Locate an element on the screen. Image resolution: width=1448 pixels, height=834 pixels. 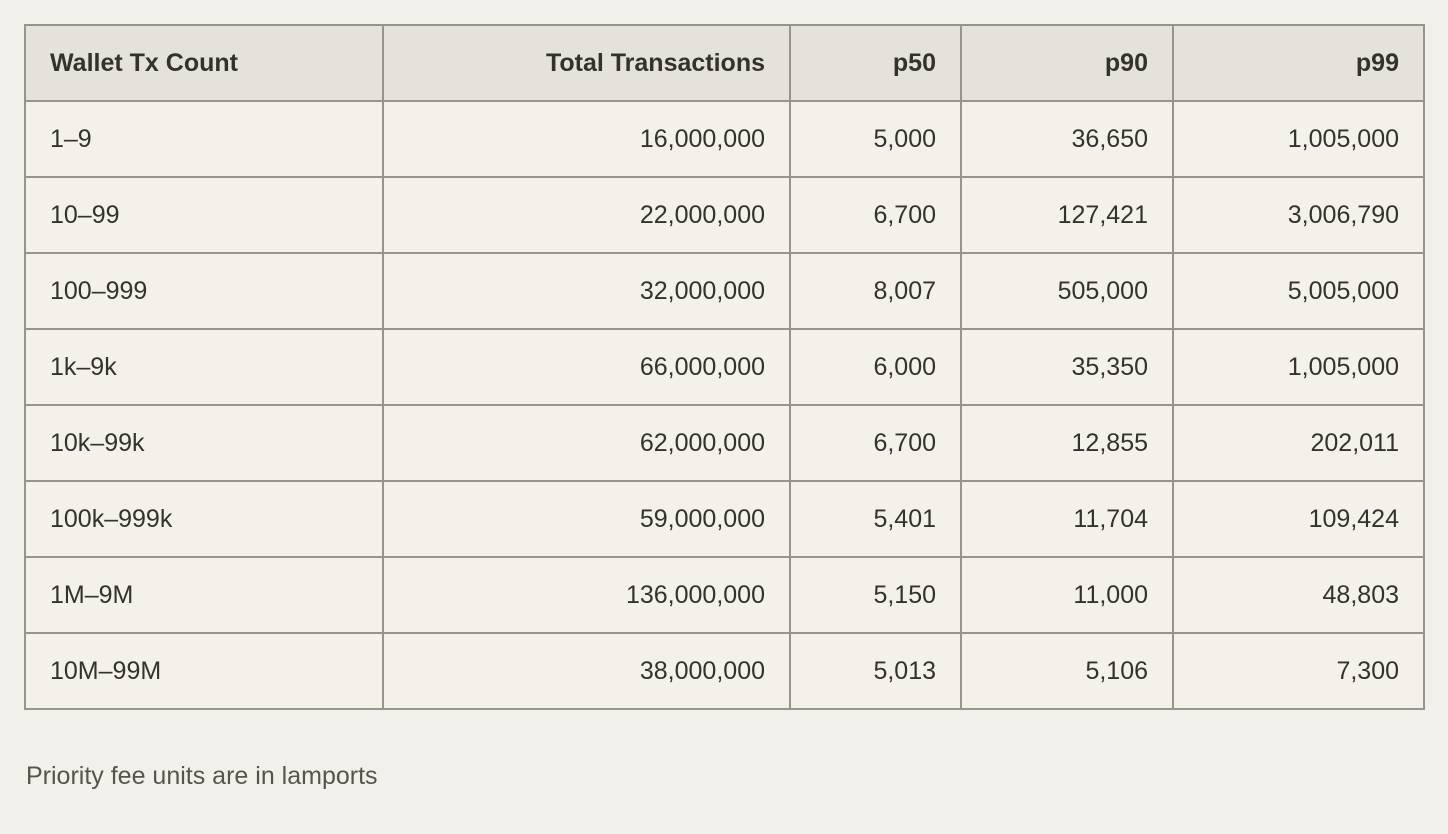
table-row: 10k–99k 62,000,000 6,700 12,855 202,011 is located at coordinates (724, 443).